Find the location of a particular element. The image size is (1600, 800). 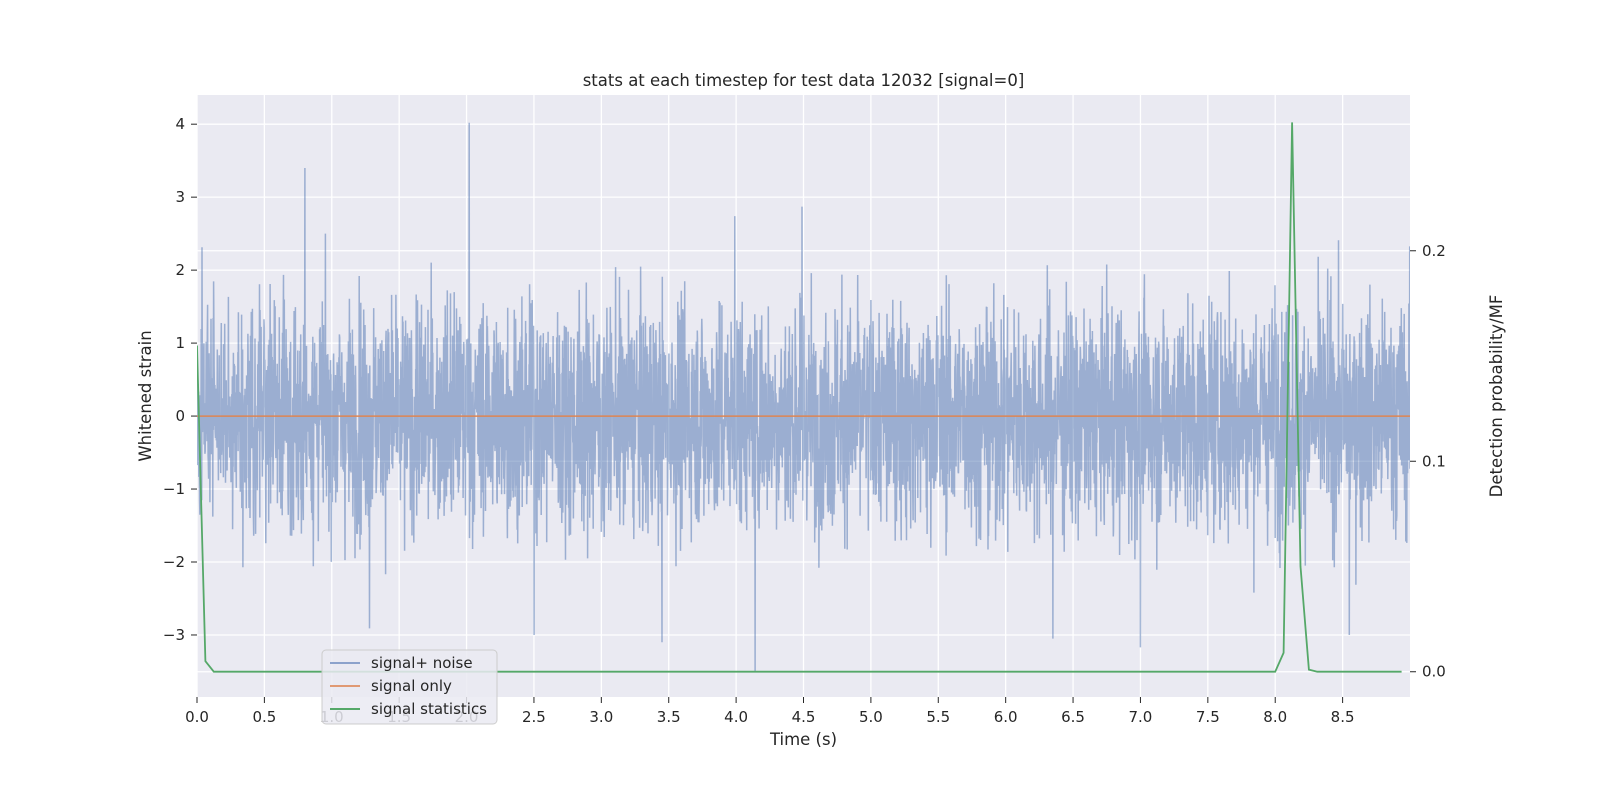

y-tick-label: −1 is located at coordinates (174, 489).